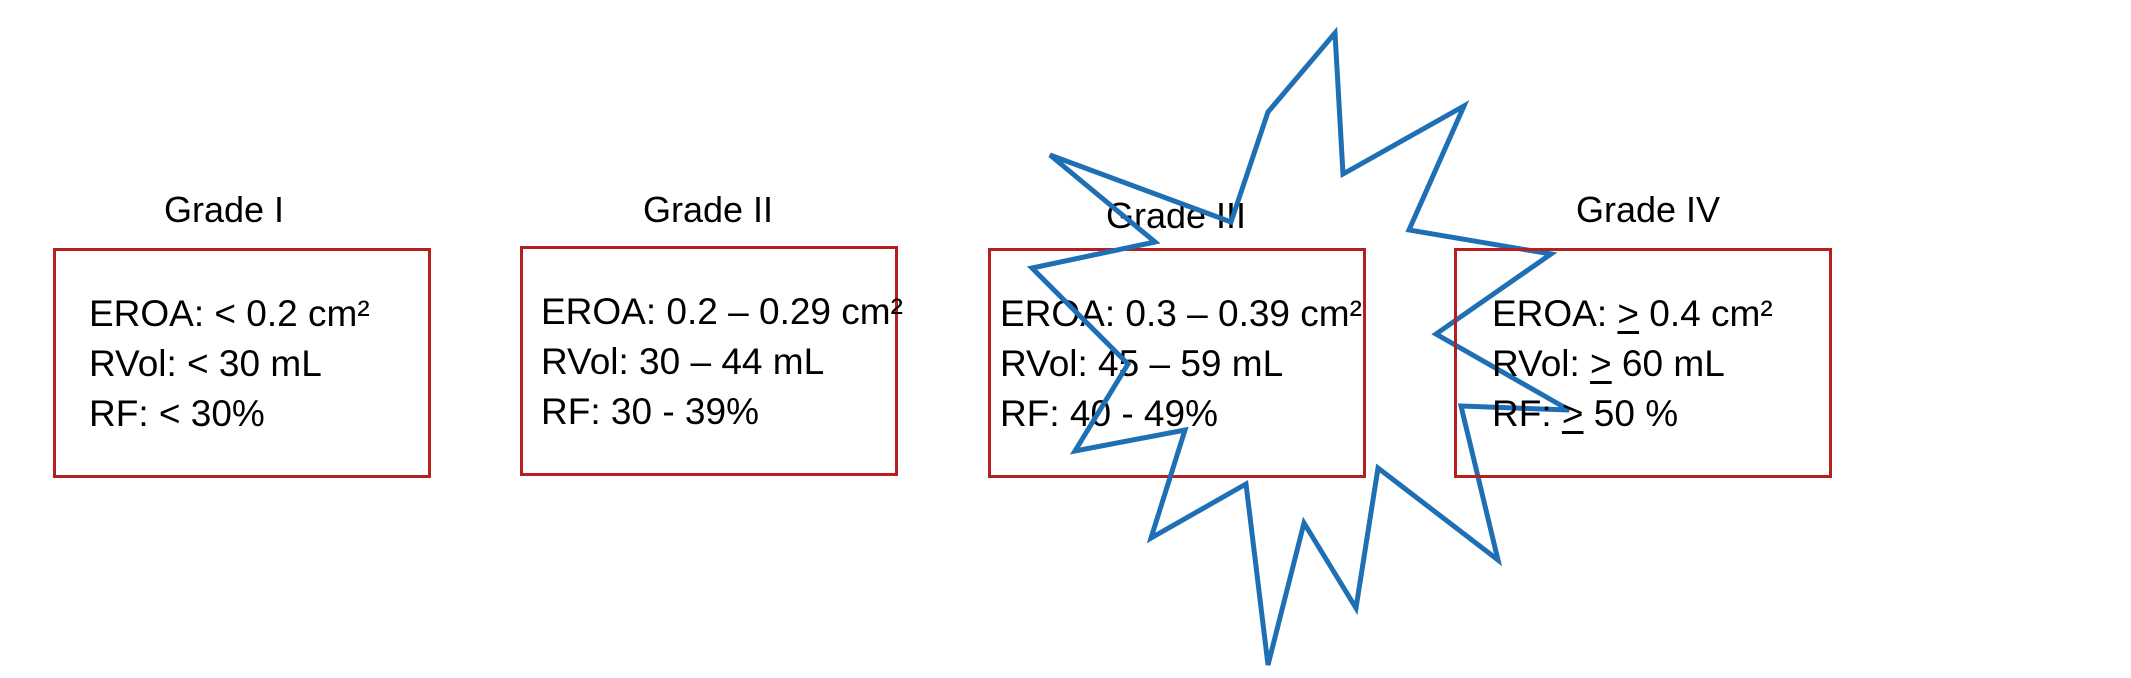 The image size is (2131, 678). I want to click on grade-4-eroa-line: EROA: > 0.4 cm², so click(1632, 314).